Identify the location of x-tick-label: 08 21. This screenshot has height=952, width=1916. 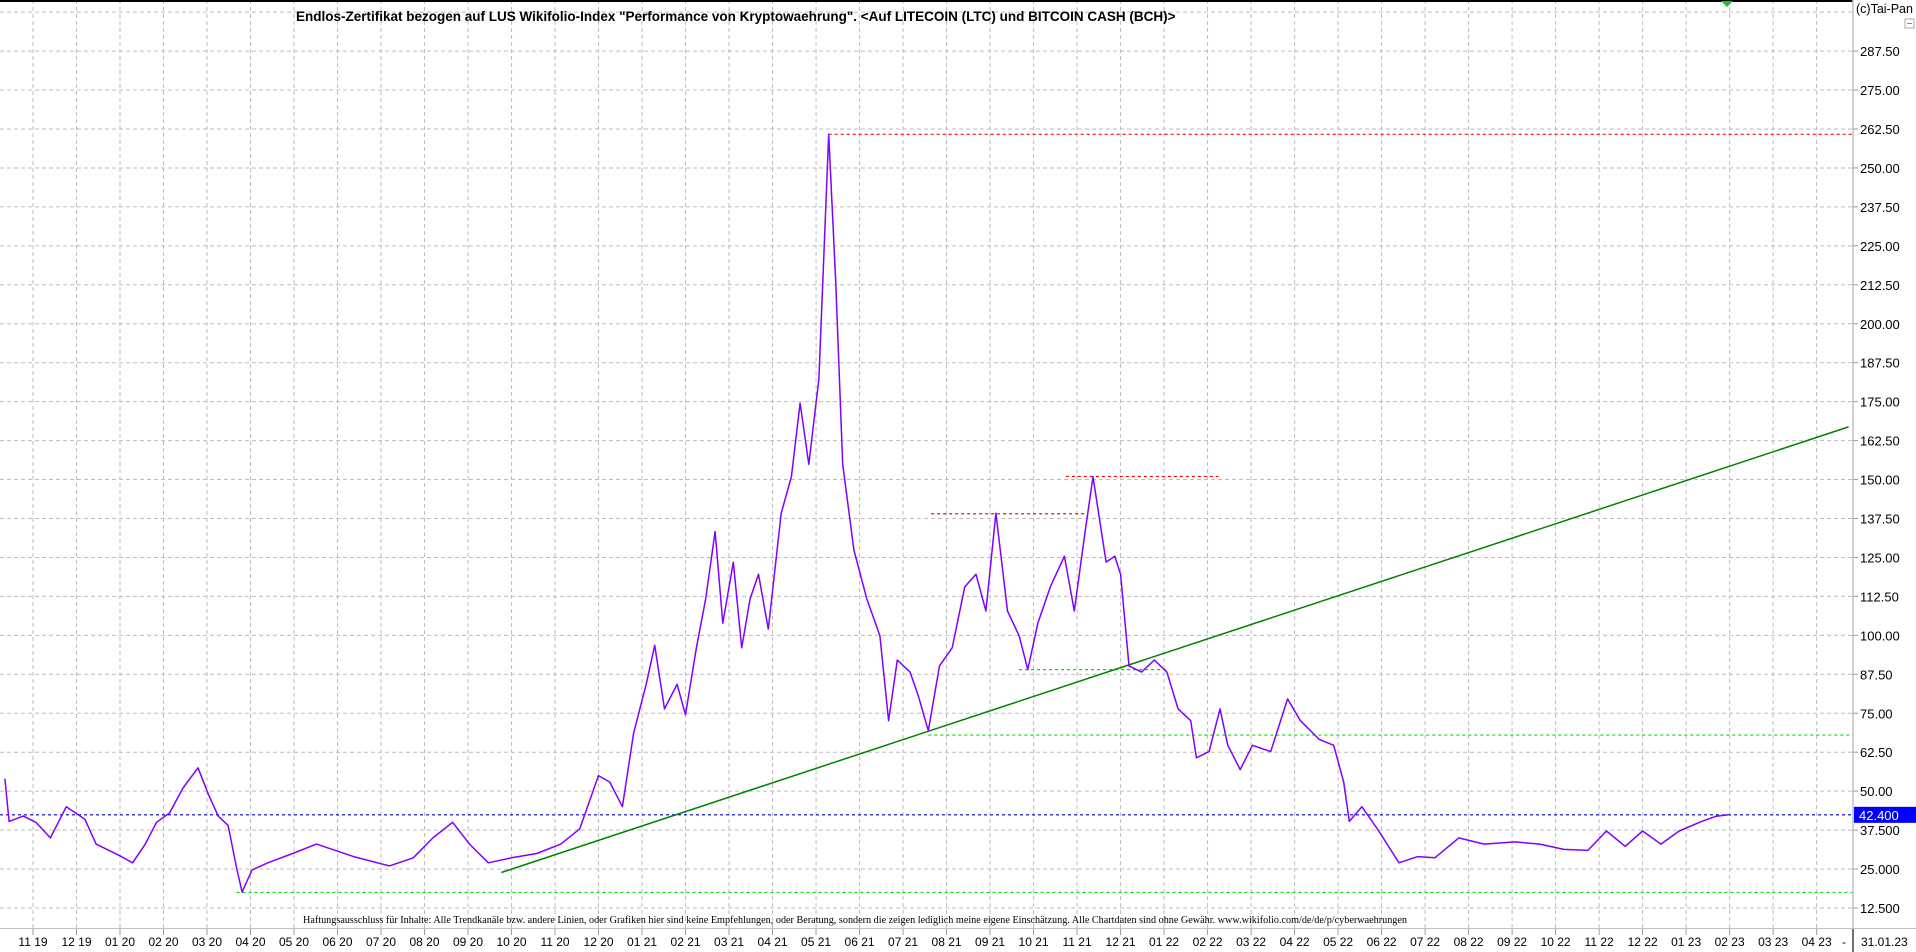
(947, 942).